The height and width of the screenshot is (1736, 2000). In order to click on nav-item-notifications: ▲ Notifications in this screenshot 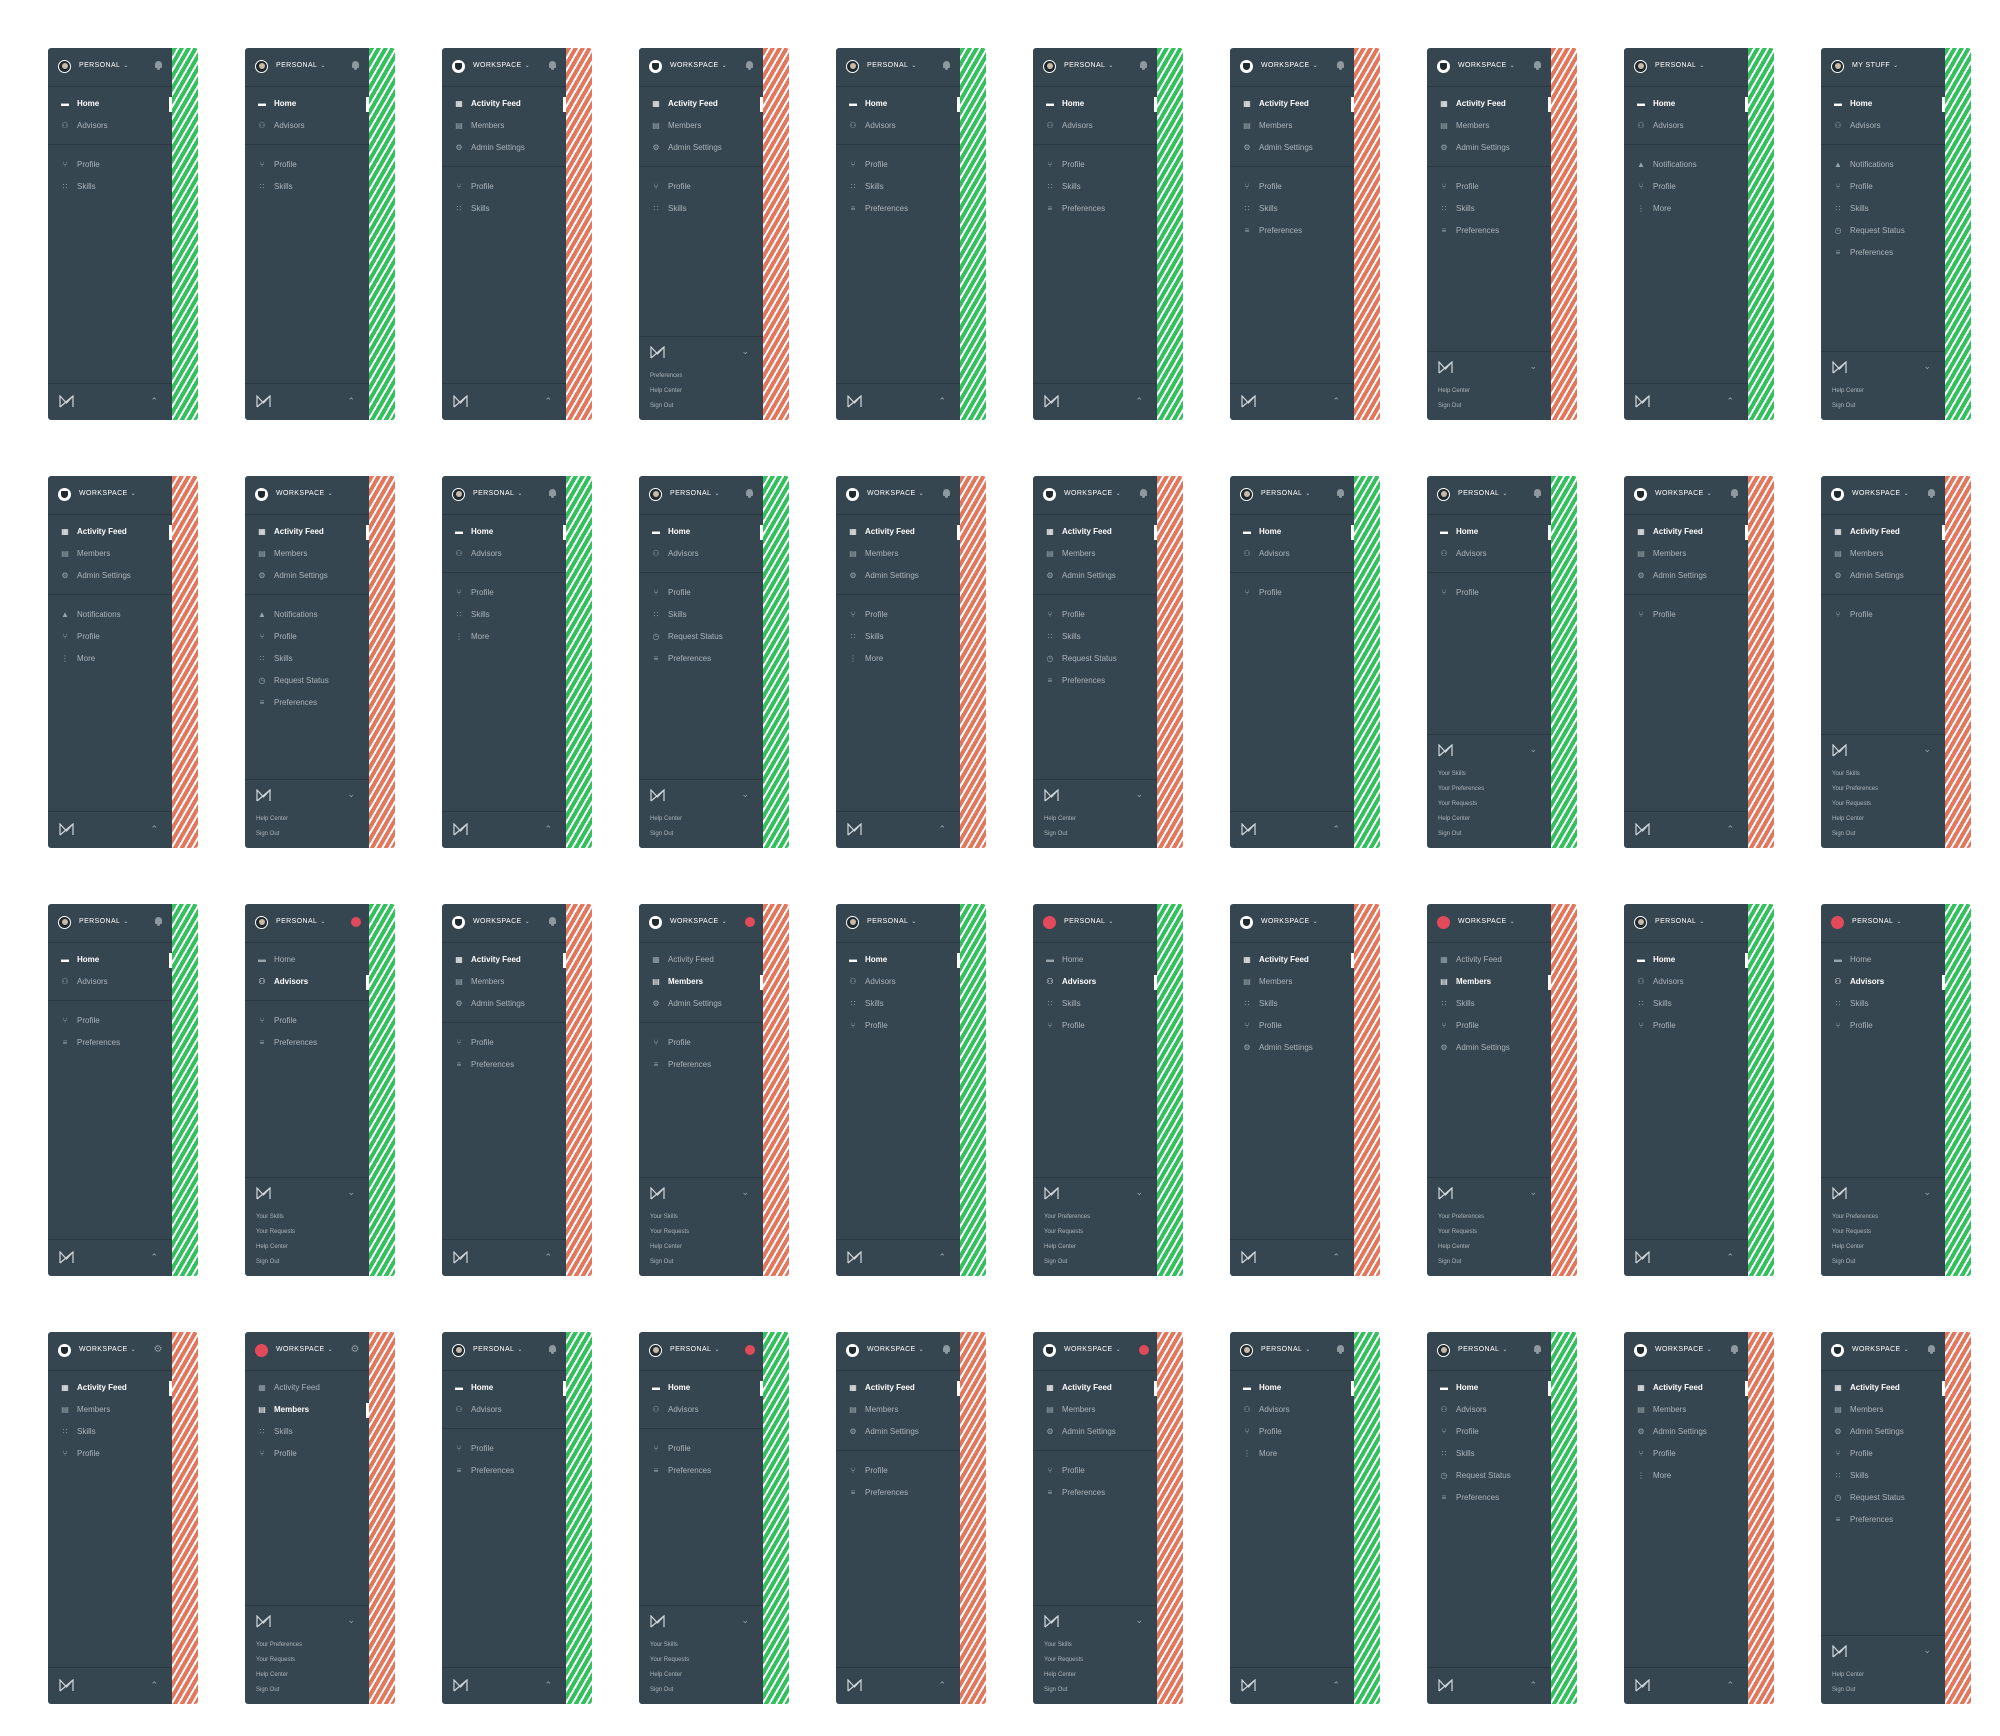, I will do `click(307, 616)`.